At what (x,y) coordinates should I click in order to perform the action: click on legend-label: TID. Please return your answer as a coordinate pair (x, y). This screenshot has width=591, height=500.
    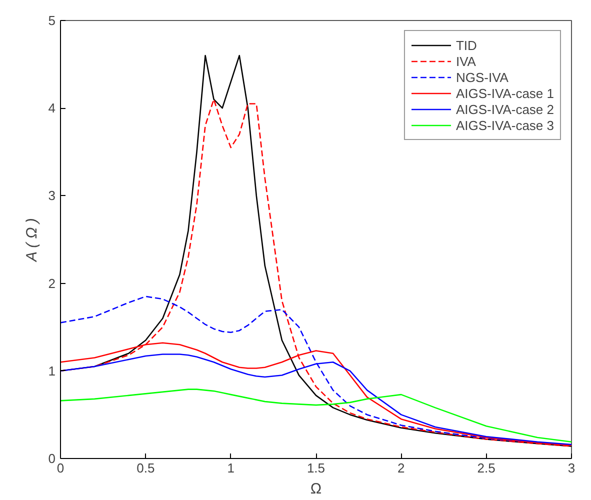
    Looking at the image, I should click on (466, 45).